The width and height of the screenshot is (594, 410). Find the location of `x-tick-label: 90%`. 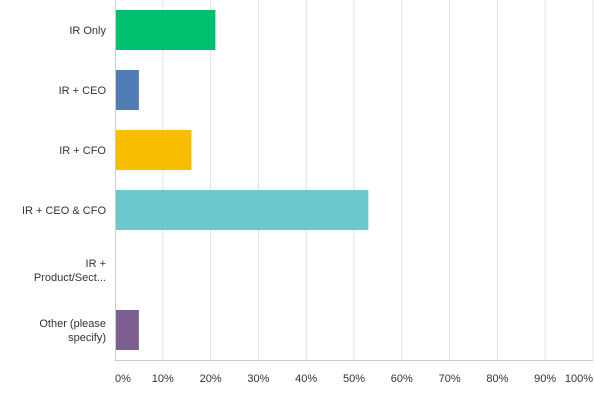

x-tick-label: 90% is located at coordinates (545, 379).